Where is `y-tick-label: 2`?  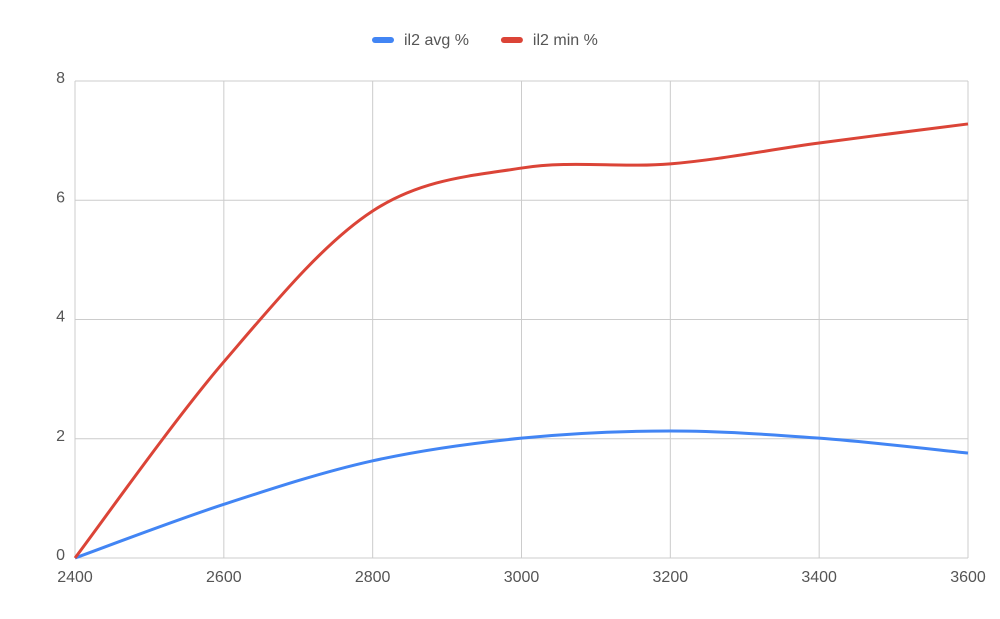
y-tick-label: 2 is located at coordinates (60, 436).